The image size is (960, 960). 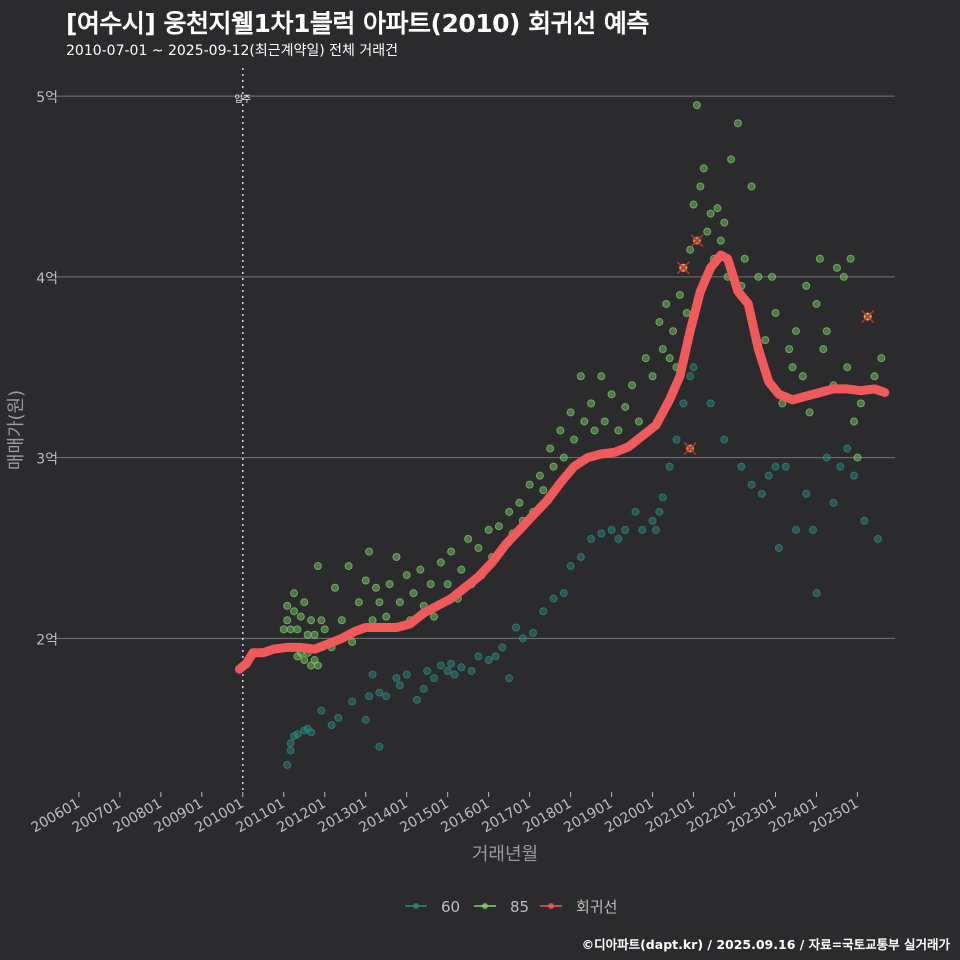 I want to click on y-tick-label: 4억, so click(x=47, y=279).